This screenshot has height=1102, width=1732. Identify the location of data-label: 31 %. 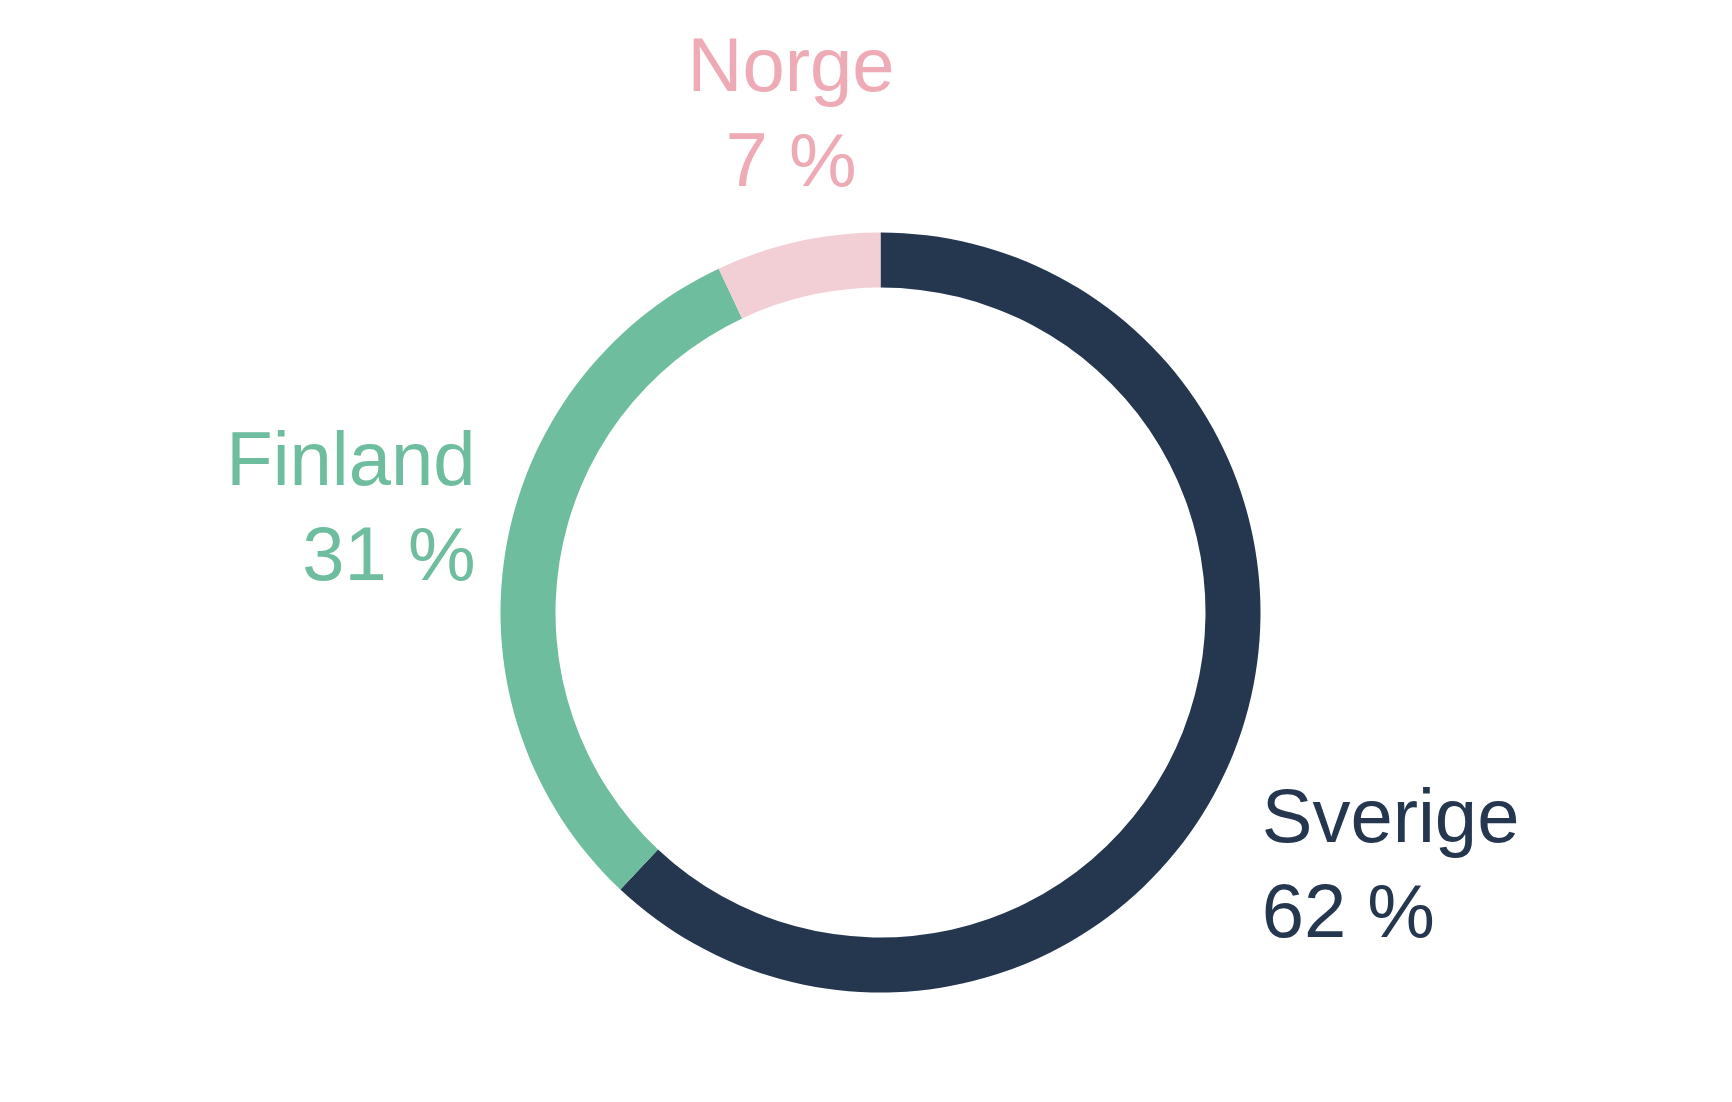
(389, 553).